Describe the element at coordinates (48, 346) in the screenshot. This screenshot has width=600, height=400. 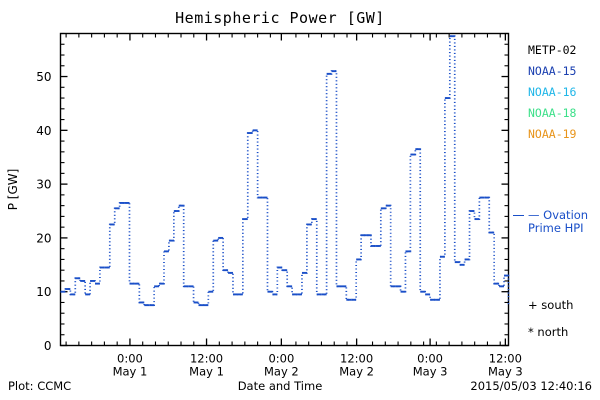
I see `svg-text: 0` at that location.